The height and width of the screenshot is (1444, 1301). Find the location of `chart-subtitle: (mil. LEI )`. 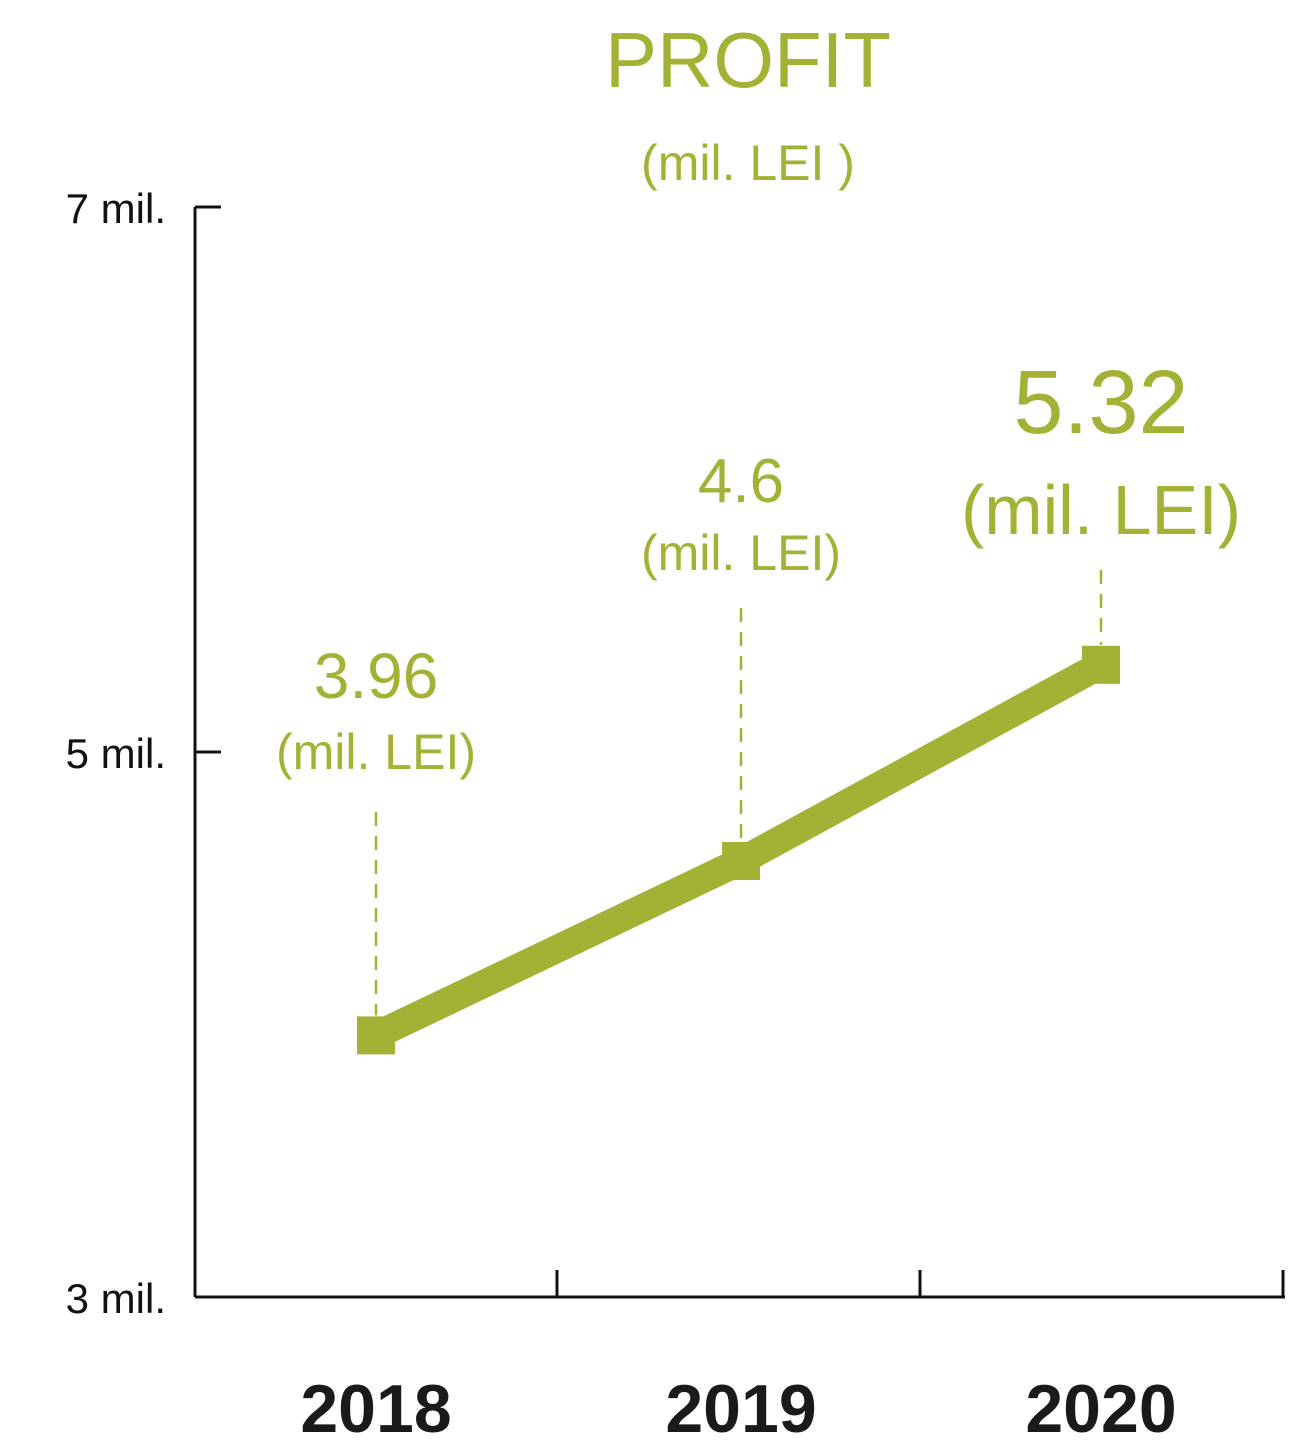

chart-subtitle: (mil. LEI ) is located at coordinates (748, 163).